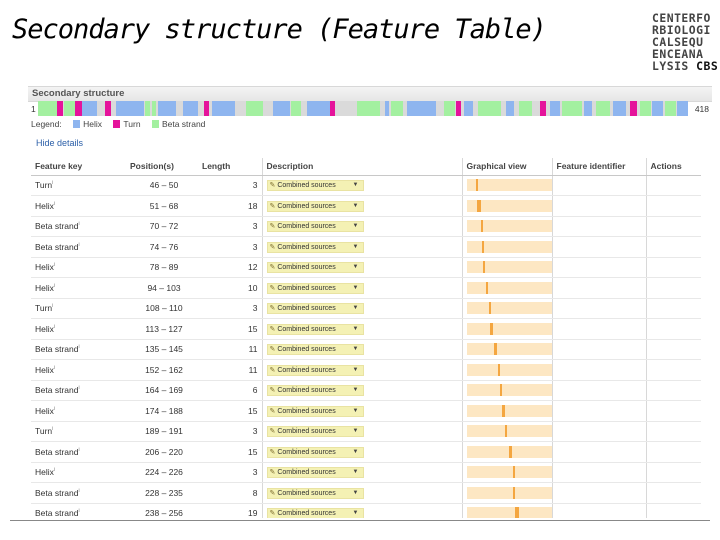  What do you see at coordinates (152, 513) in the screenshot?
I see `position-from: 238` at bounding box center [152, 513].